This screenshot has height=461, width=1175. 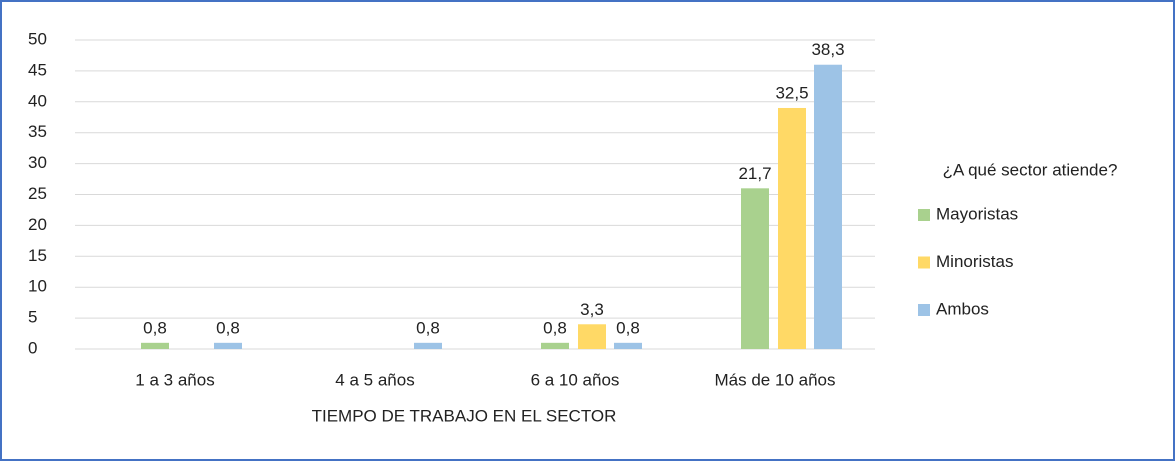 What do you see at coordinates (374, 379) in the screenshot?
I see `x-tick-label: 4 a 5 años` at bounding box center [374, 379].